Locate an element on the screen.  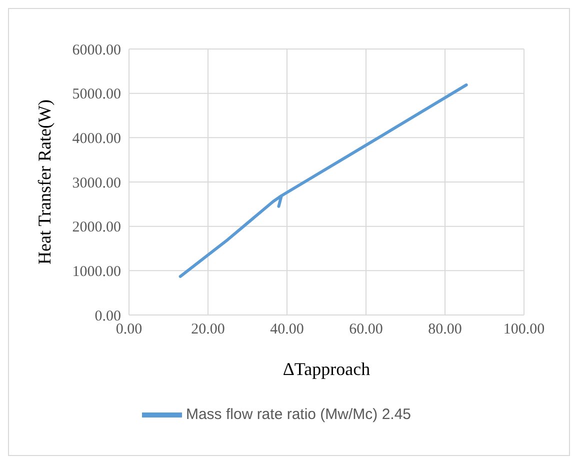
y-tick-label: 4000.00 is located at coordinates (96, 138).